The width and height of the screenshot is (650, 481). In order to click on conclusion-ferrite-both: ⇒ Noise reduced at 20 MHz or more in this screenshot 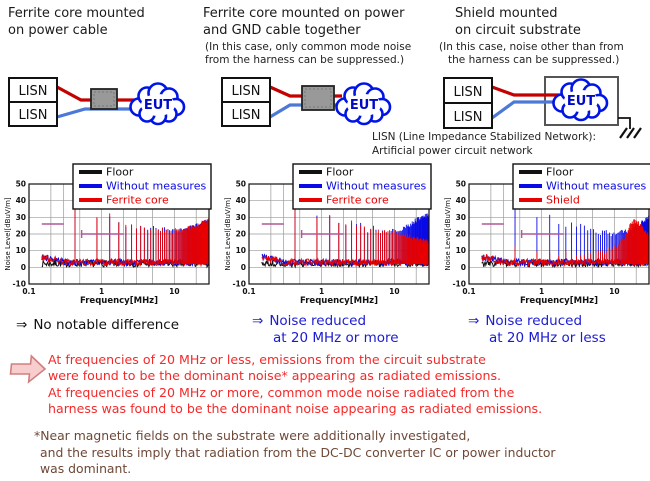, I will do `click(325, 329)`.